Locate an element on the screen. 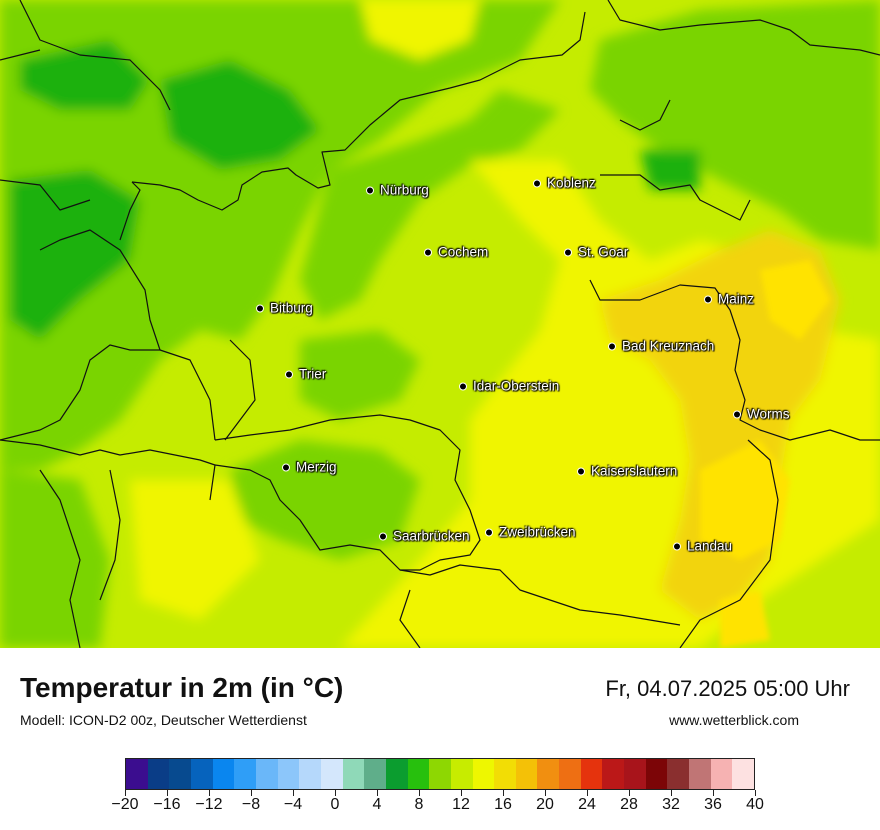  city-label: Mainz is located at coordinates (736, 299).